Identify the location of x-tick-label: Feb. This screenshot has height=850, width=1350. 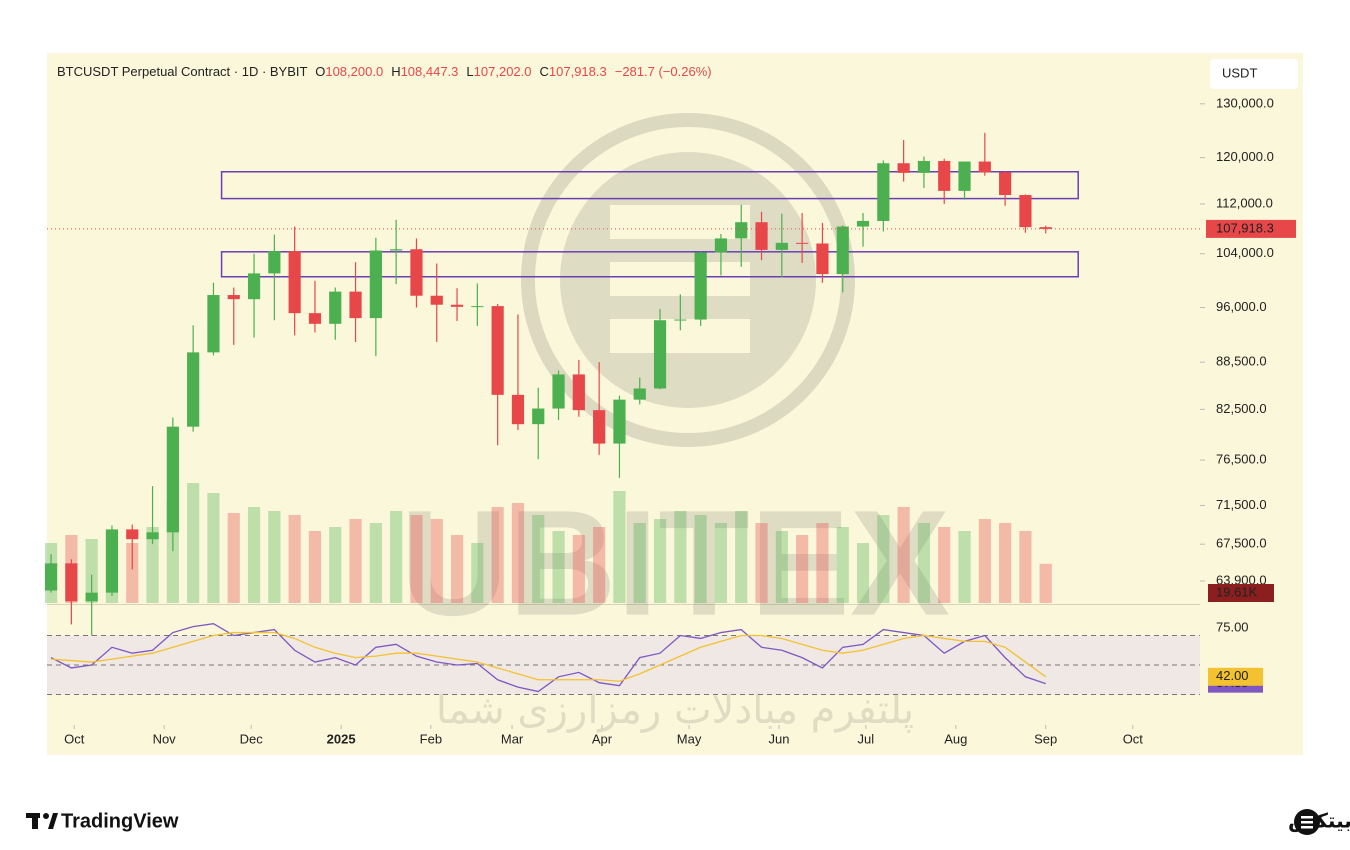
(431, 738).